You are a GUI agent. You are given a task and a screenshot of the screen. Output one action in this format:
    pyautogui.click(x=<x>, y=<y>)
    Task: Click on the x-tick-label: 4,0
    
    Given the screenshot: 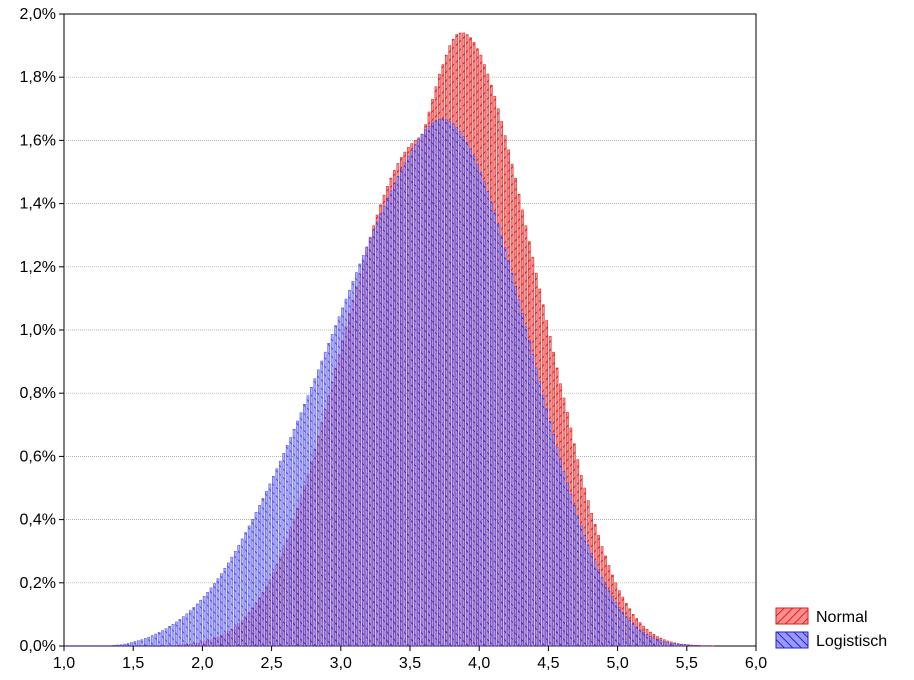 What is the action you would take?
    pyautogui.click(x=479, y=663)
    